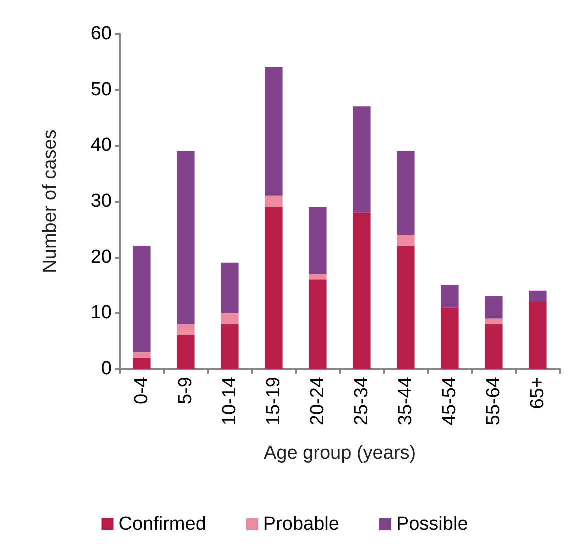 The height and width of the screenshot is (547, 570). I want to click on y-axis-title: Number of cases, so click(50, 202).